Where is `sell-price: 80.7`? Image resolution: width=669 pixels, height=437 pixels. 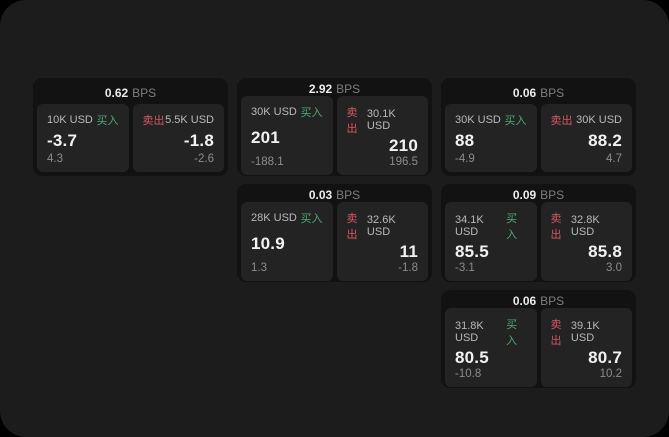 sell-price: 80.7 is located at coordinates (605, 357).